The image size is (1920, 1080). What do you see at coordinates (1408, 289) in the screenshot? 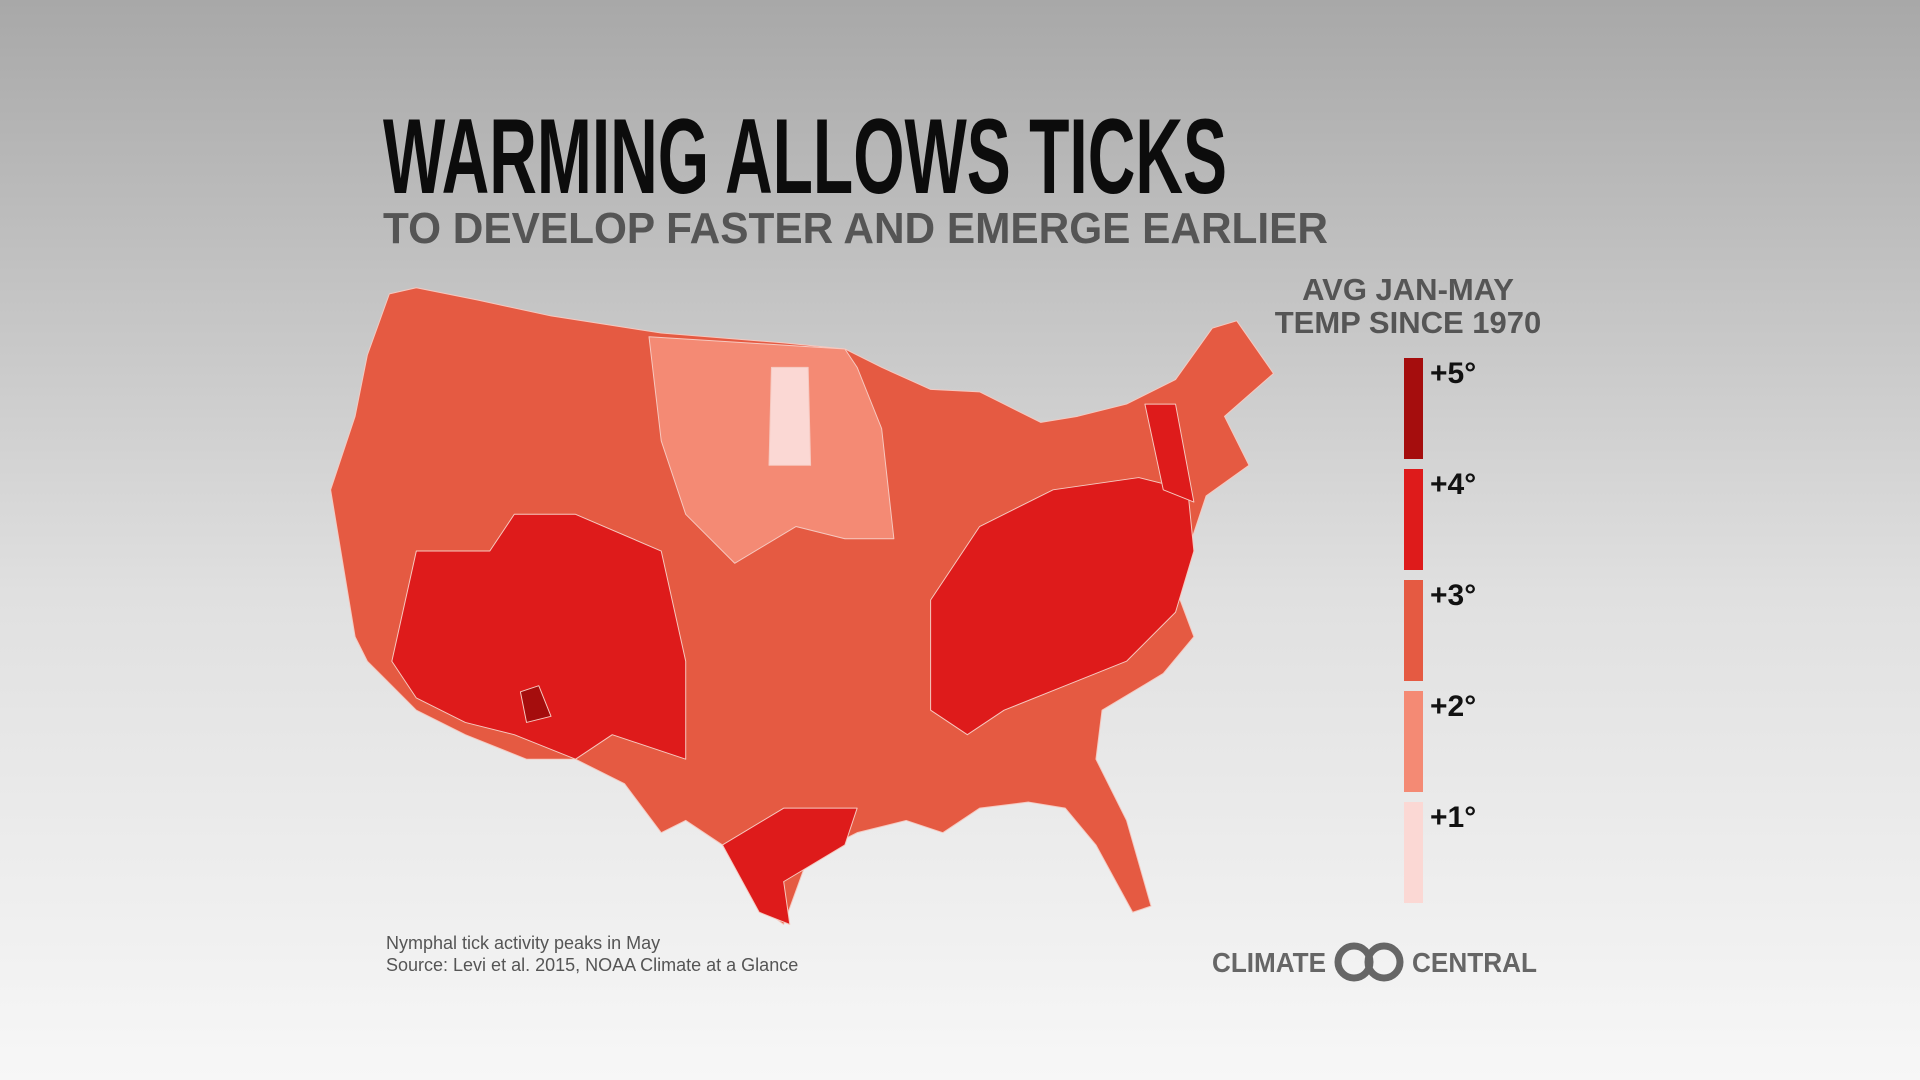
I see `legend-title: AVG JAN-MAY` at bounding box center [1408, 289].